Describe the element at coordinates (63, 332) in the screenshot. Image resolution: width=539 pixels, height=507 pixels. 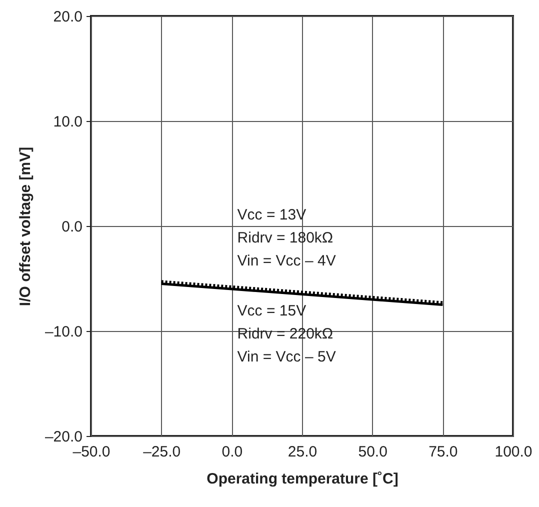
I see `y-tick-label: –10.0` at that location.